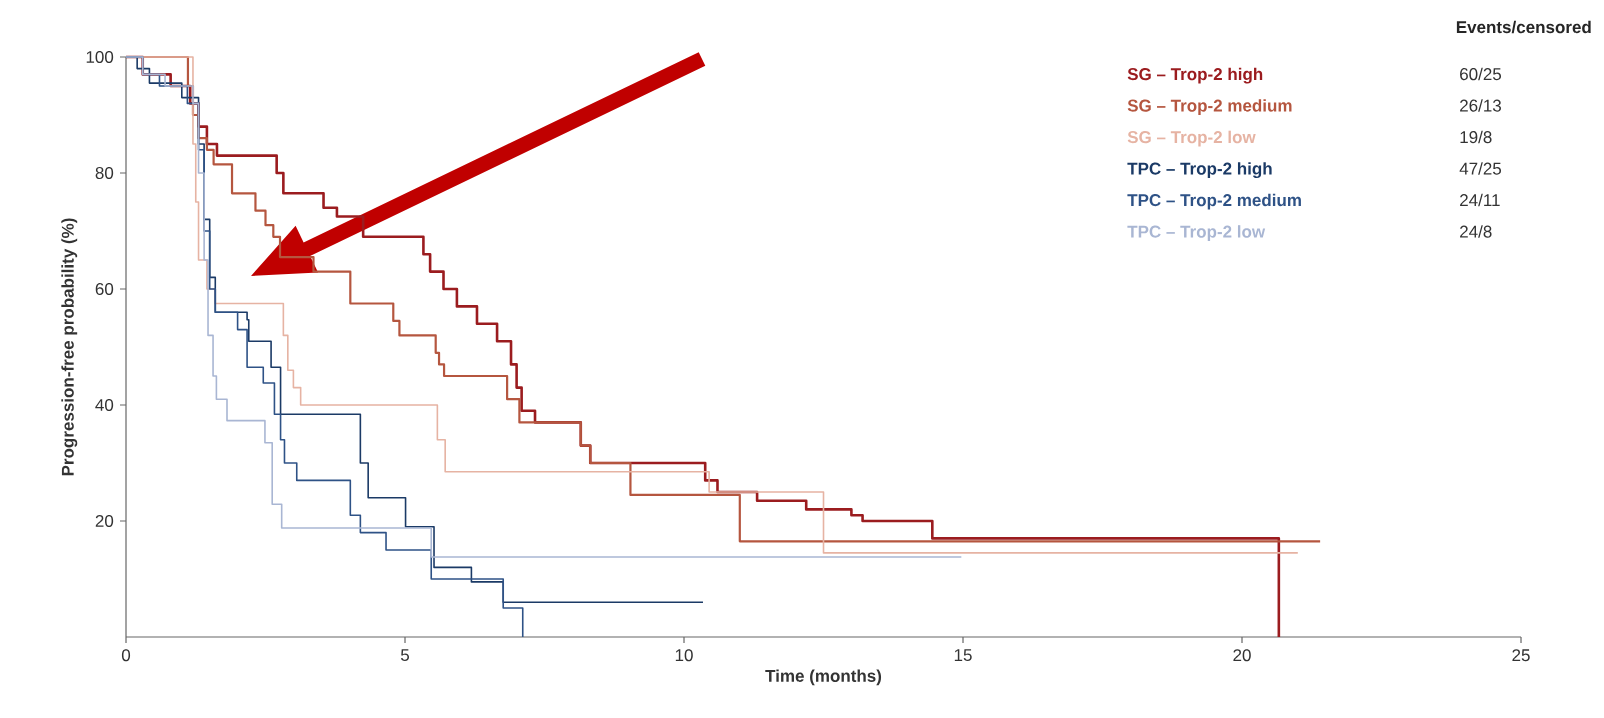 The width and height of the screenshot is (1604, 718). What do you see at coordinates (1209, 107) in the screenshot?
I see `text: SG – Trop-2 medium` at bounding box center [1209, 107].